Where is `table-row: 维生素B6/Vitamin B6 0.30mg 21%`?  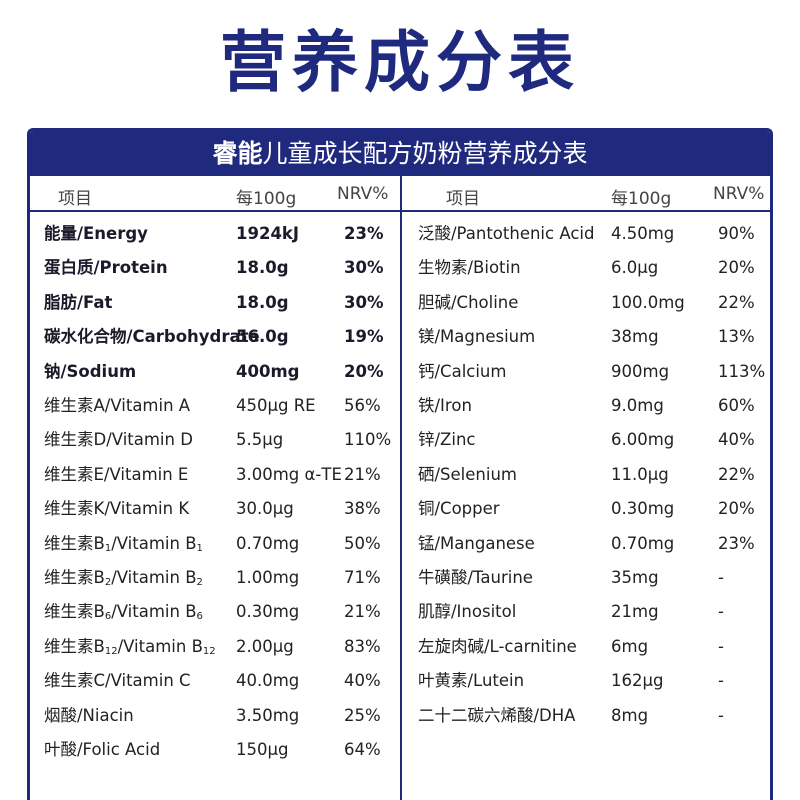
table-row: 维生素B6/Vitamin B6 0.30mg 21% is located at coordinates (400, 612).